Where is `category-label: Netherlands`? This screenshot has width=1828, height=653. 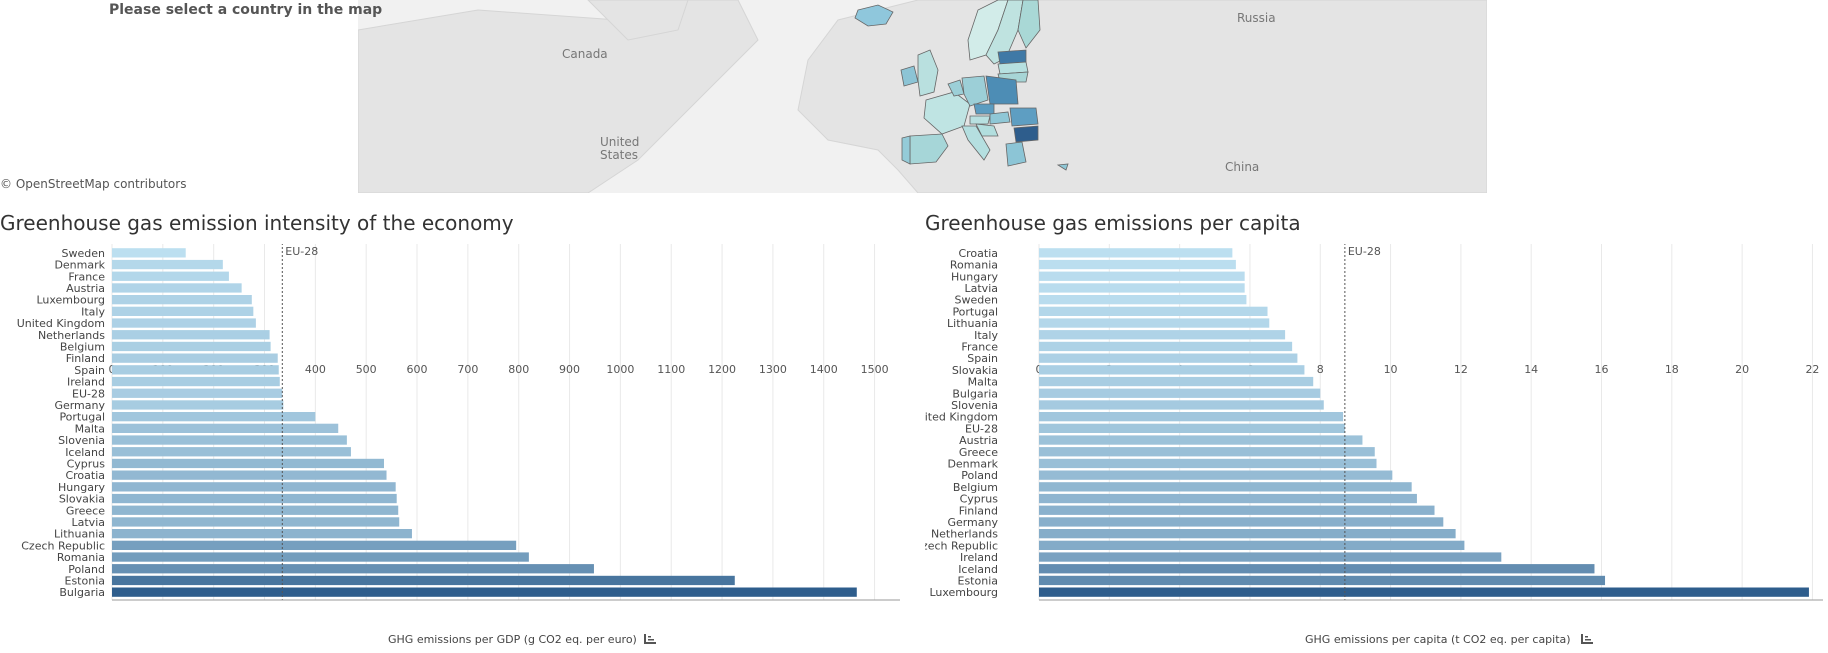 category-label: Netherlands is located at coordinates (71, 335).